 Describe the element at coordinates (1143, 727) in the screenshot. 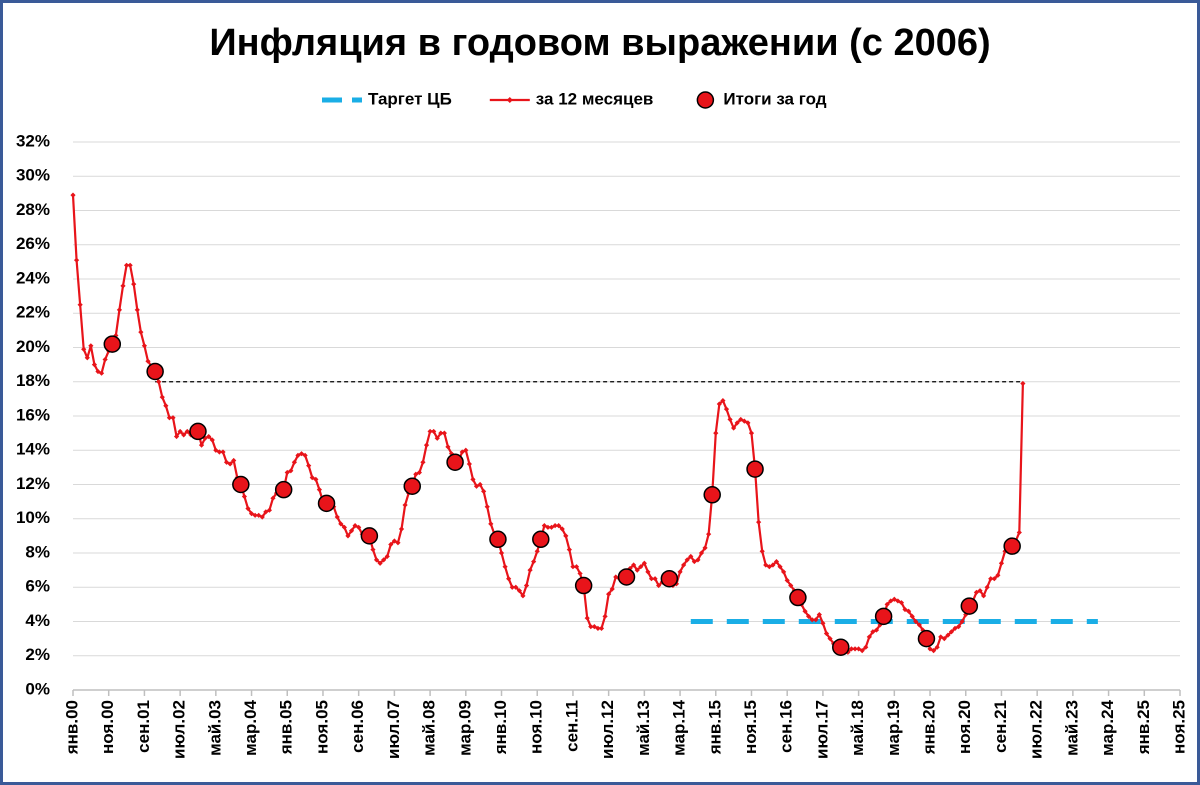

I see `x-tick-label: янв.25` at that location.